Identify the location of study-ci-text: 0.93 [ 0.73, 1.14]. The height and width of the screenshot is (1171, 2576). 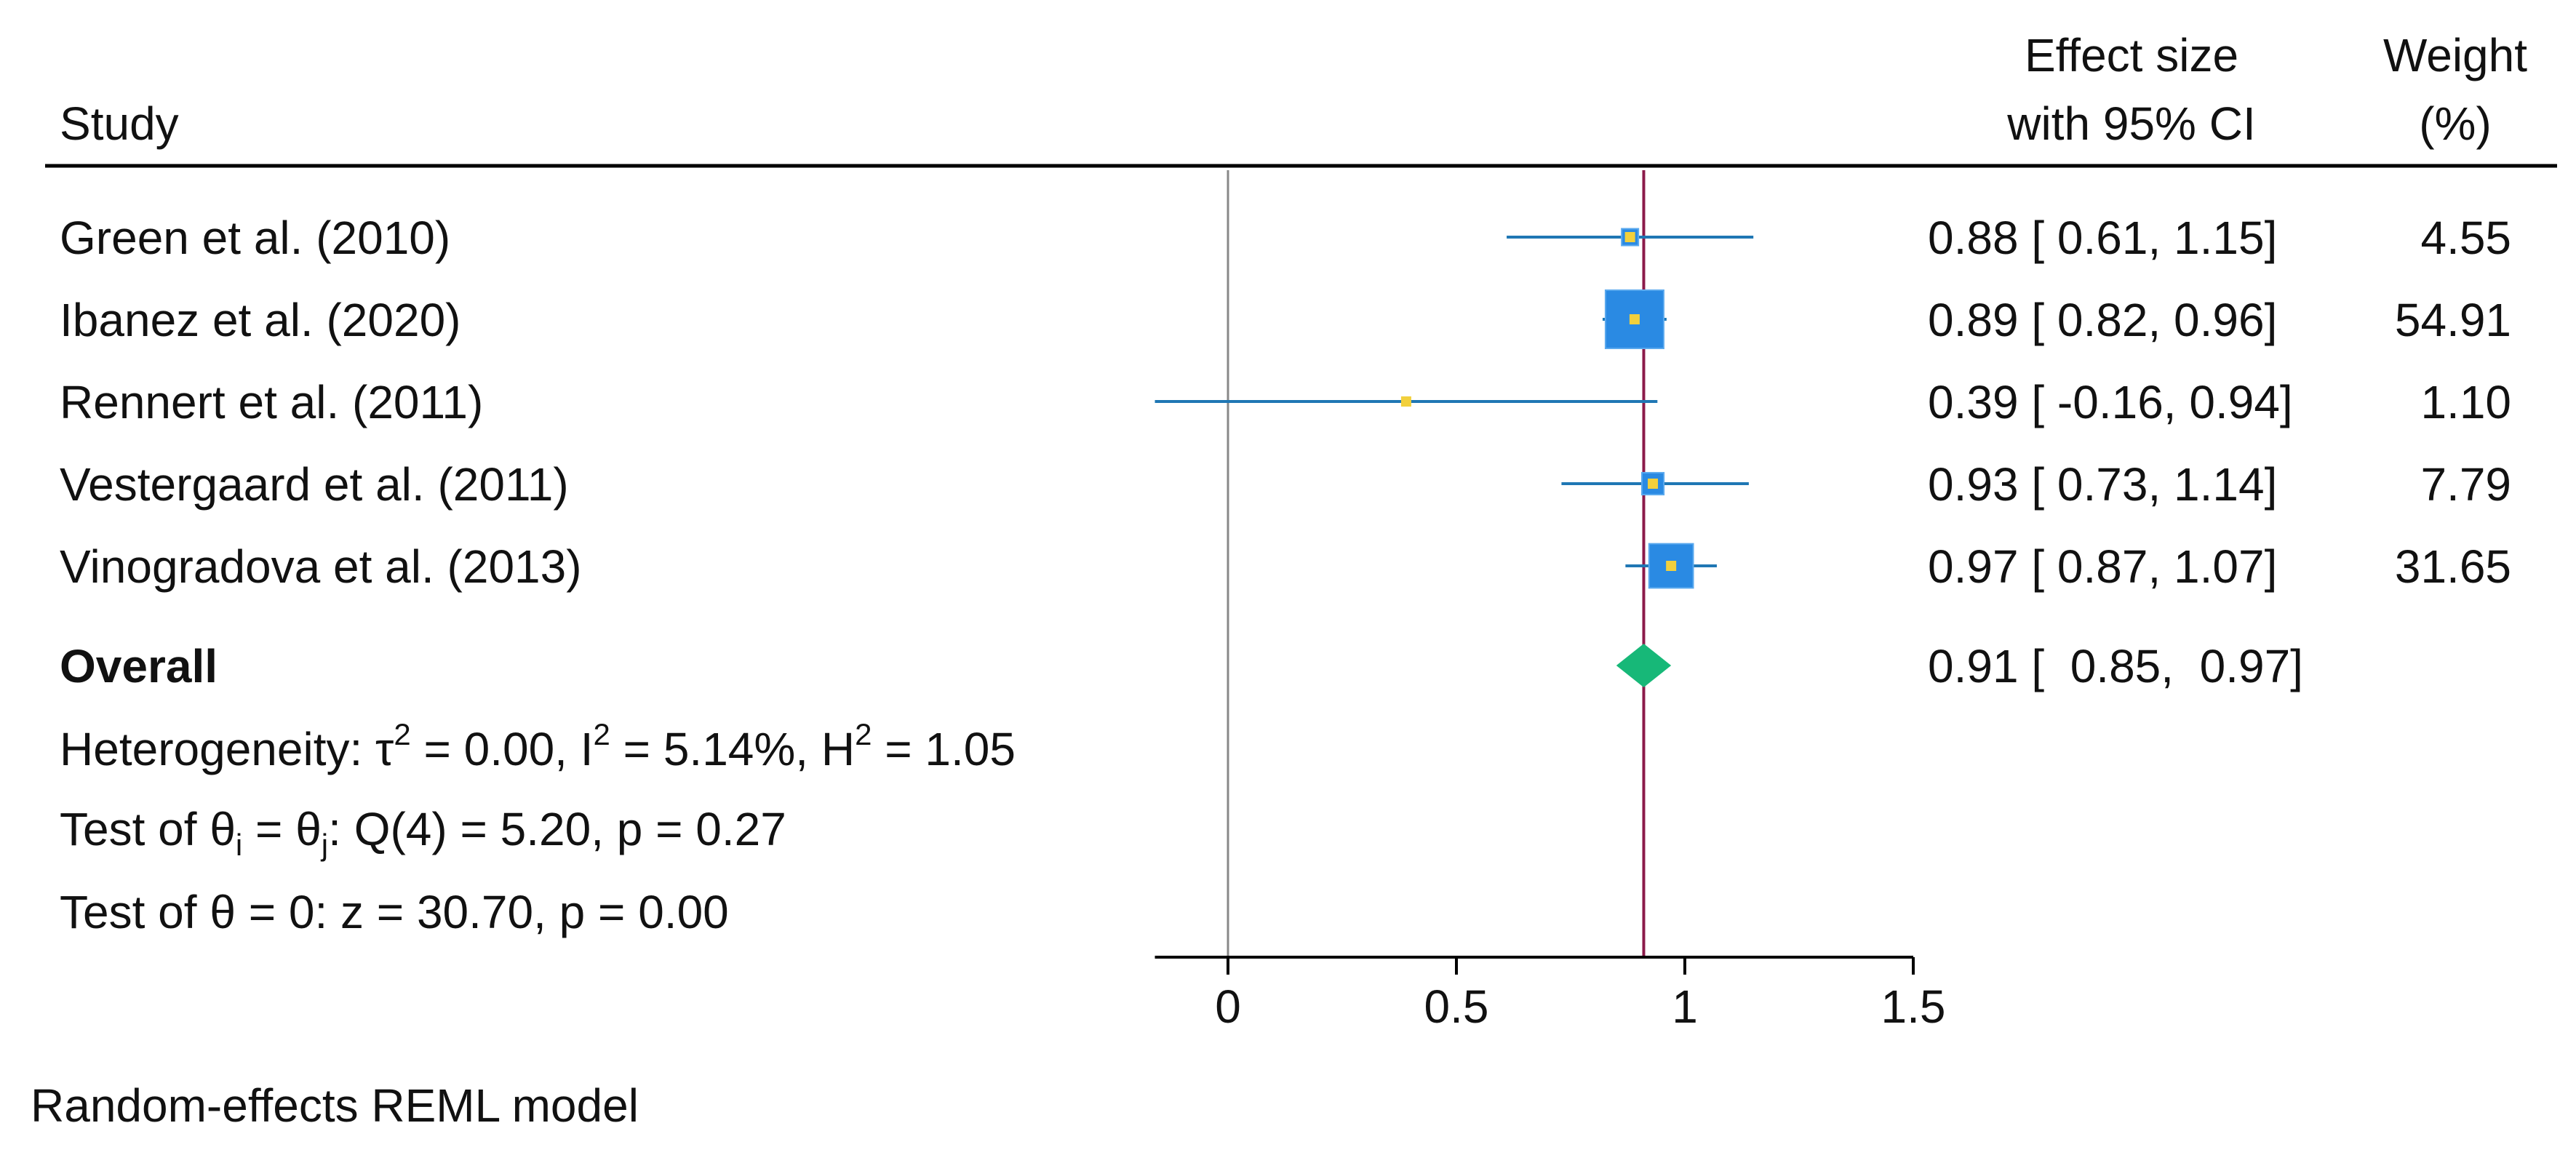
(2102, 484).